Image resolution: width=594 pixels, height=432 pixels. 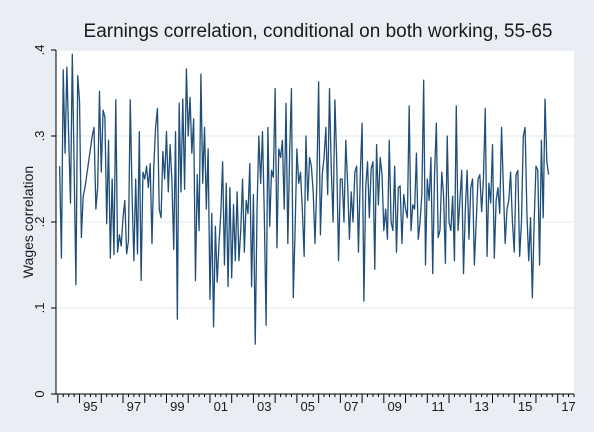 I want to click on x-tick-label: 97, so click(x=134, y=406).